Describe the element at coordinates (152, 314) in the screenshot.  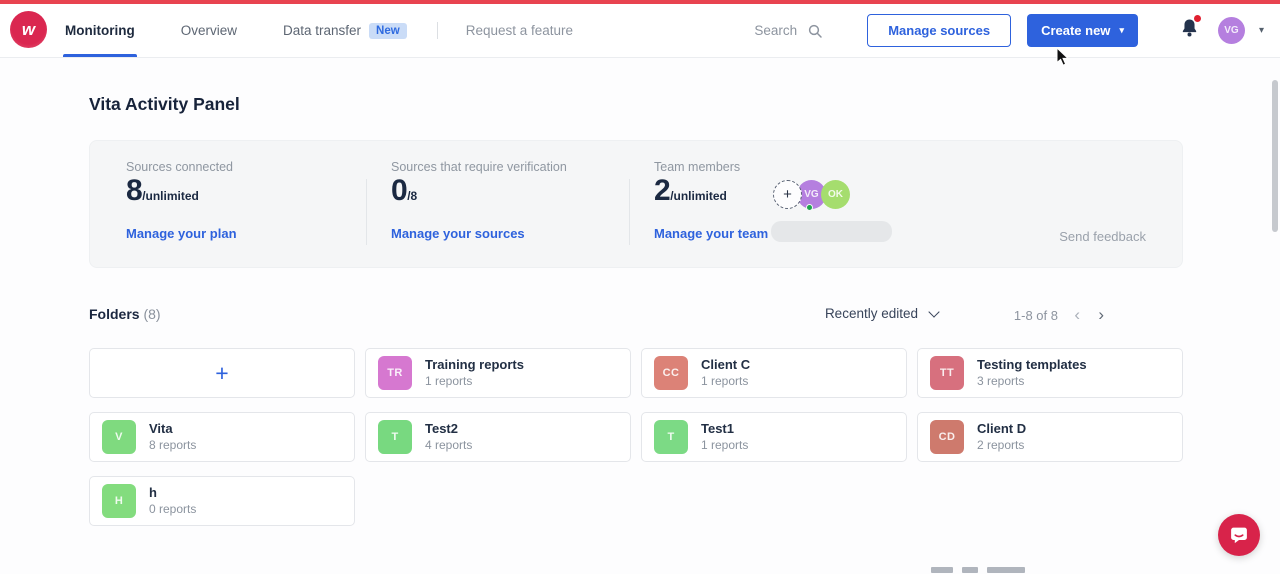
I see `folders-count: (8)` at that location.